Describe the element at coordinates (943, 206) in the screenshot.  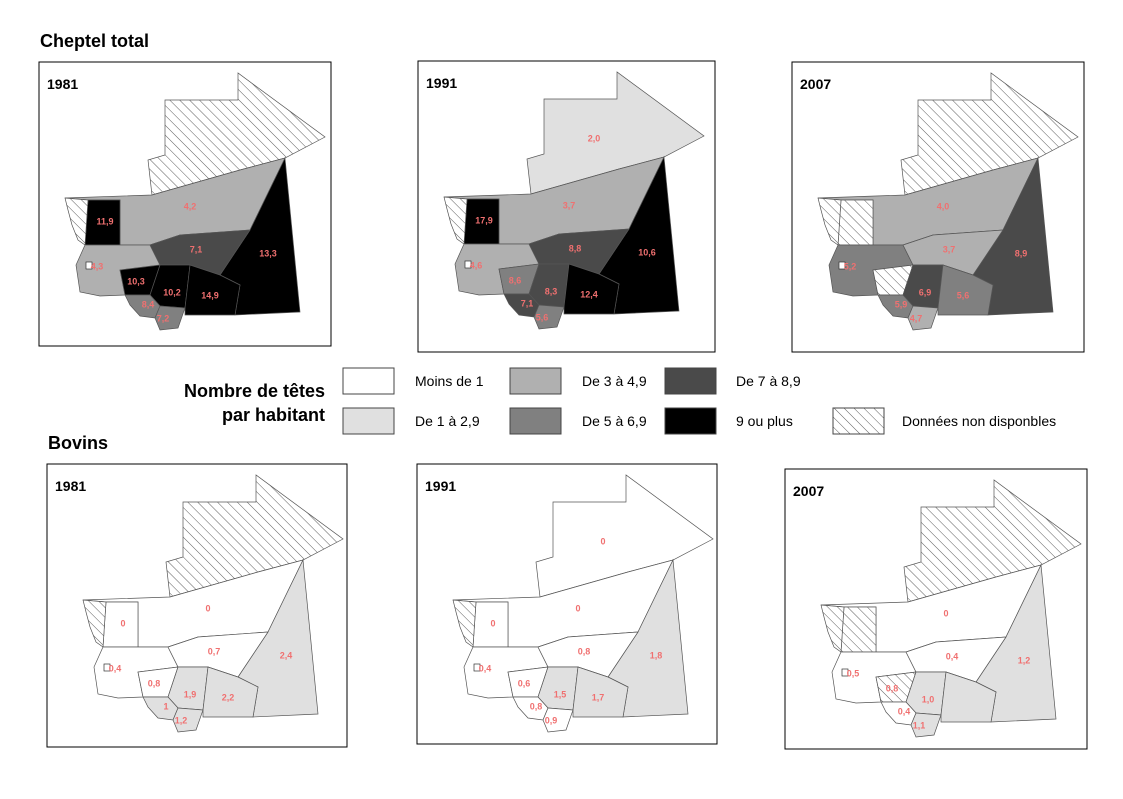
I see `region-value: 4,0` at that location.